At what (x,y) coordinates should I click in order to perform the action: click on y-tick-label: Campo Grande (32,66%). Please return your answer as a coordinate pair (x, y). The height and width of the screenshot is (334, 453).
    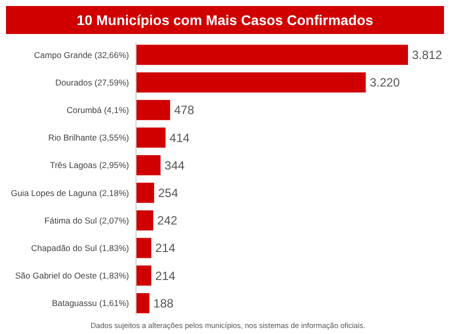
    Looking at the image, I should click on (82, 55).